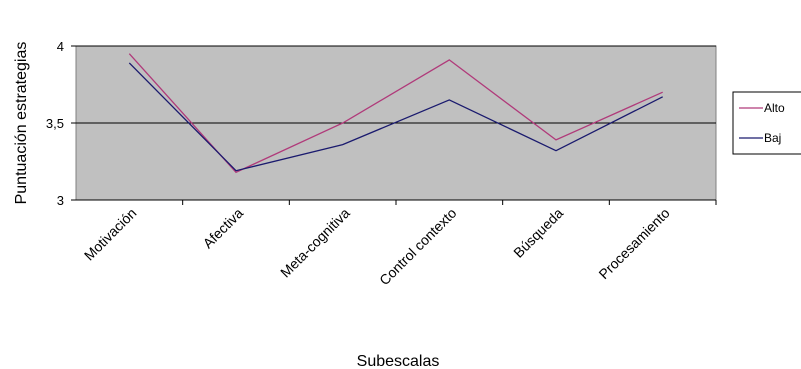 The image size is (801, 369). Describe the element at coordinates (315, 243) in the screenshot. I see `x-category-label: Meta-cognitiva` at that location.